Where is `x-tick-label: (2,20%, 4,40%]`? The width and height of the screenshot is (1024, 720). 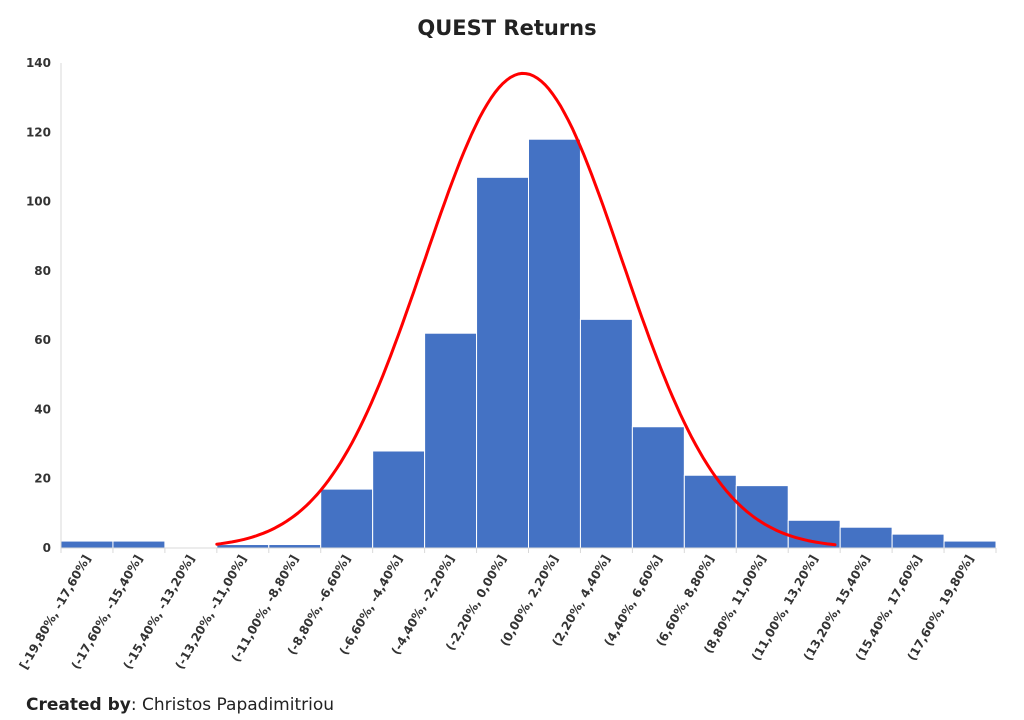 x-tick-label: (2,20%, 4,40%] is located at coordinates (581, 601).